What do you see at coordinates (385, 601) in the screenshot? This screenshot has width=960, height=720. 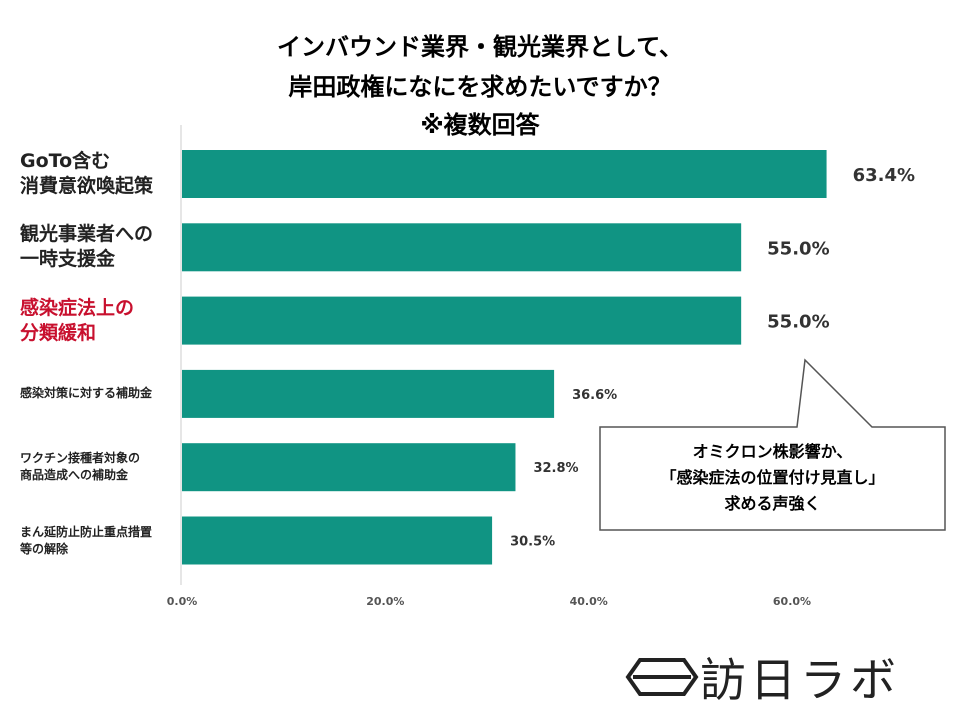 I see `x-tick-label-1: 20.0%` at bounding box center [385, 601].